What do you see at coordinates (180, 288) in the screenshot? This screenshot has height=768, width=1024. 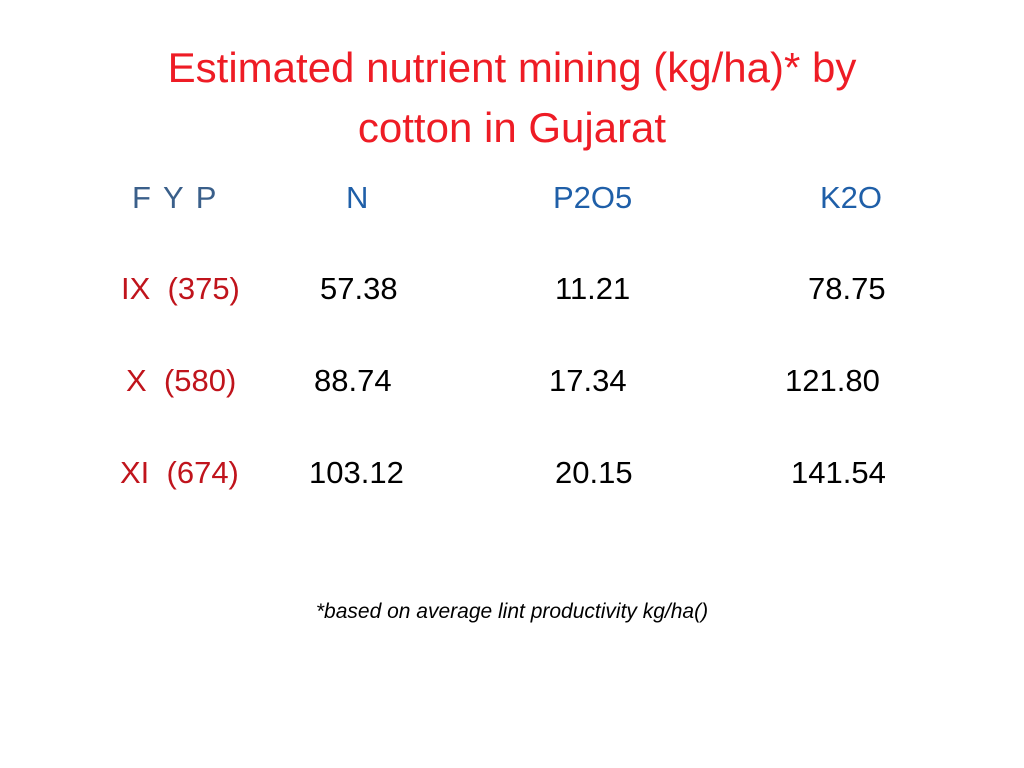 I see `row-label-ix: IX (375)` at bounding box center [180, 288].